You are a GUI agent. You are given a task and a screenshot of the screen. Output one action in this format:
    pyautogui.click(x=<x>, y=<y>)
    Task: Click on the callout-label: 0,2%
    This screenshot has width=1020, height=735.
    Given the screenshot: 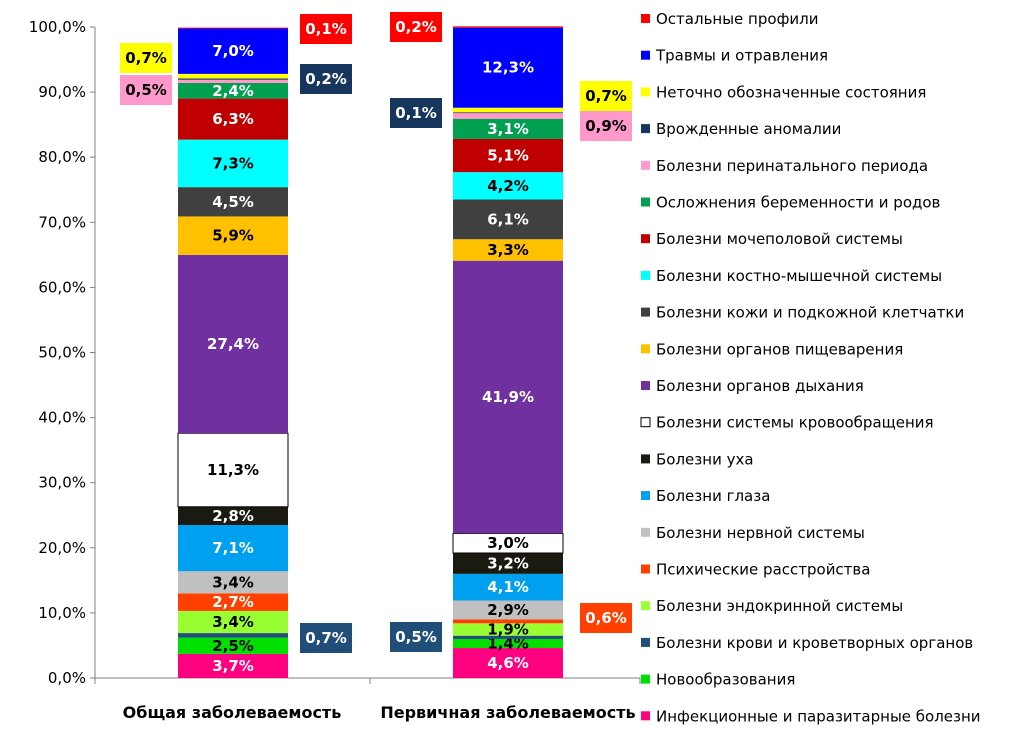 What is the action you would take?
    pyautogui.click(x=416, y=27)
    